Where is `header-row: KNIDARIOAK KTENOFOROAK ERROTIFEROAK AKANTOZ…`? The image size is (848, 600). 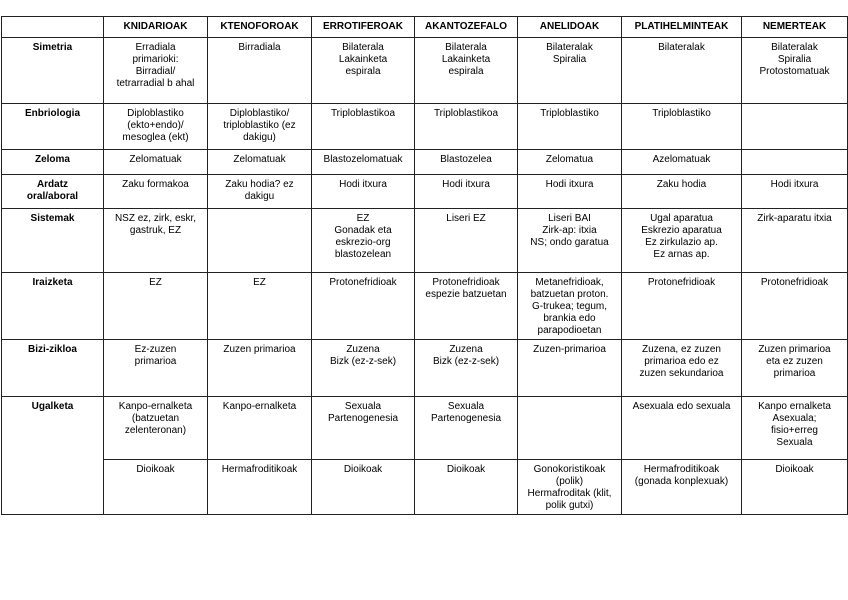 header-row: KNIDARIOAK KTENOFOROAK ERROTIFEROAK AKANTOZ… is located at coordinates (424, 27).